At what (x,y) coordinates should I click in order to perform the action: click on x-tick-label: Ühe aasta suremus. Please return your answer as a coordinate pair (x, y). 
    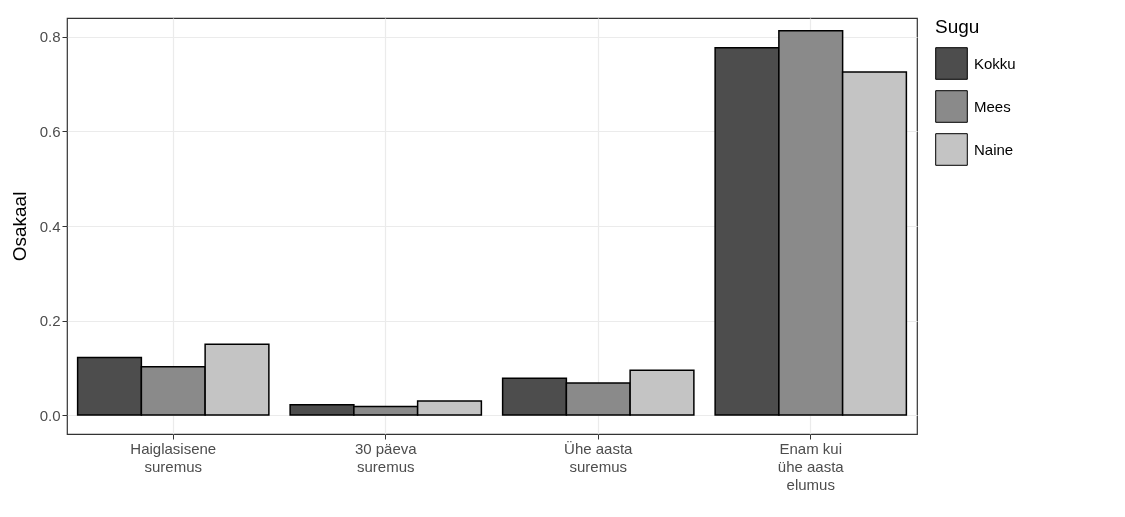
    Looking at the image, I should click on (599, 457).